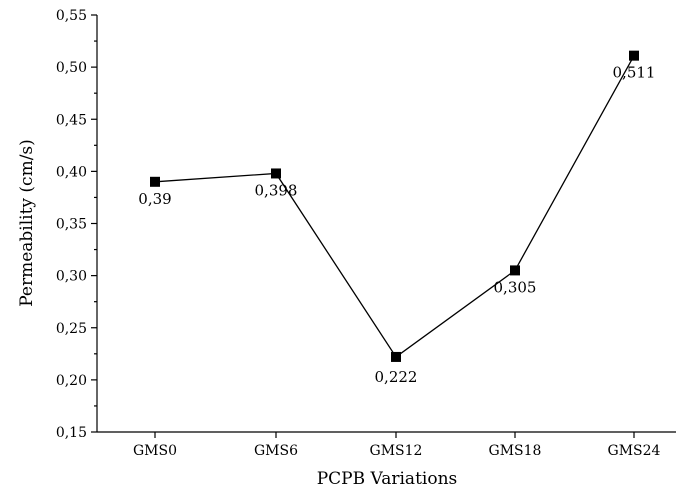 This screenshot has height=494, width=684. Describe the element at coordinates (634, 73) in the screenshot. I see `data-label: 0,511` at that location.